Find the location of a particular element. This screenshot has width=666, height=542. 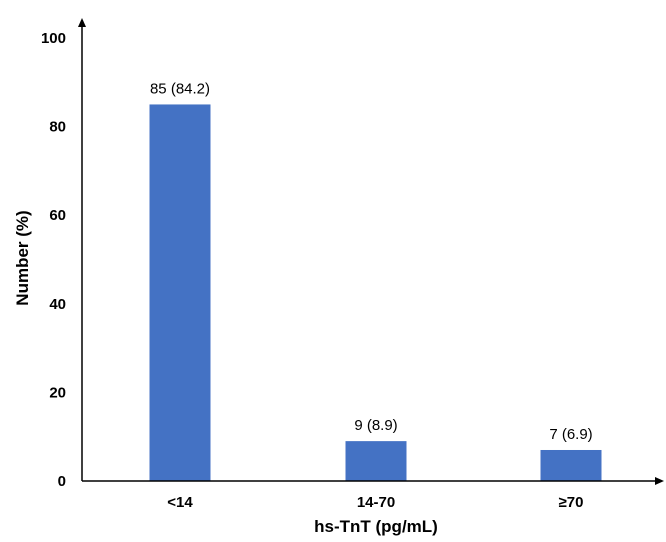

x-tick-labels: <14 14-70 ≥70 is located at coordinates (375, 502).